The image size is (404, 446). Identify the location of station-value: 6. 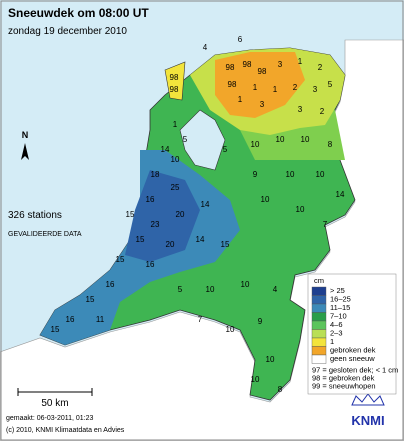
(240, 39).